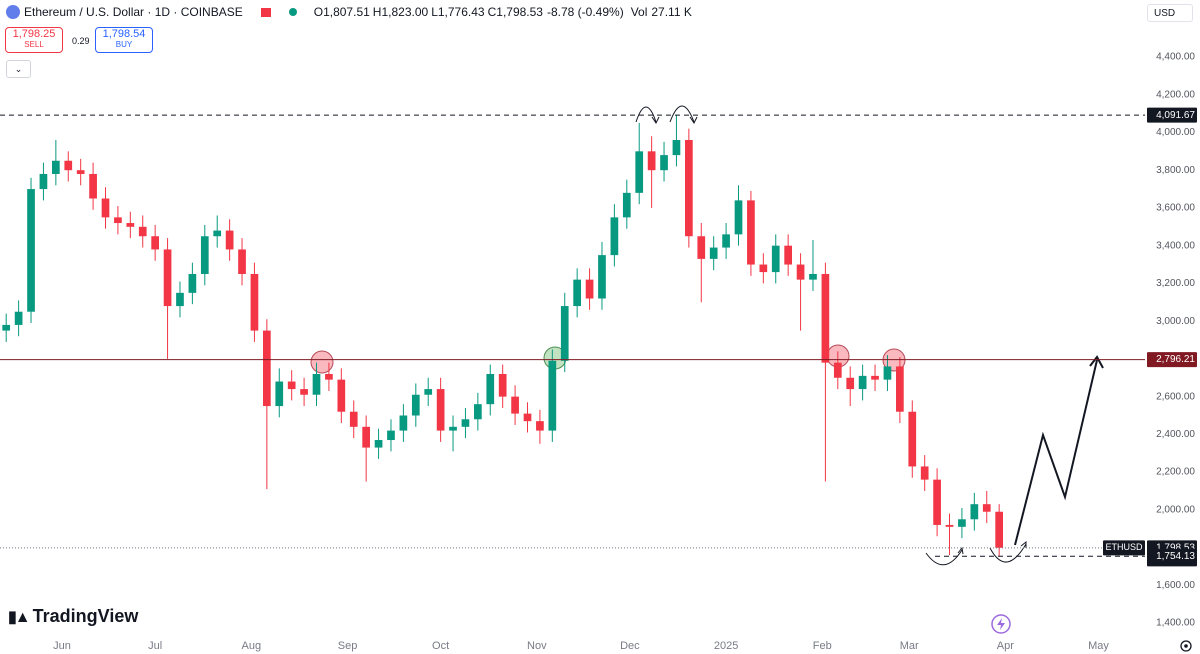 The image size is (1200, 654). What do you see at coordinates (34, 34) in the screenshot?
I see `sell-price: 1,798.25` at bounding box center [34, 34].